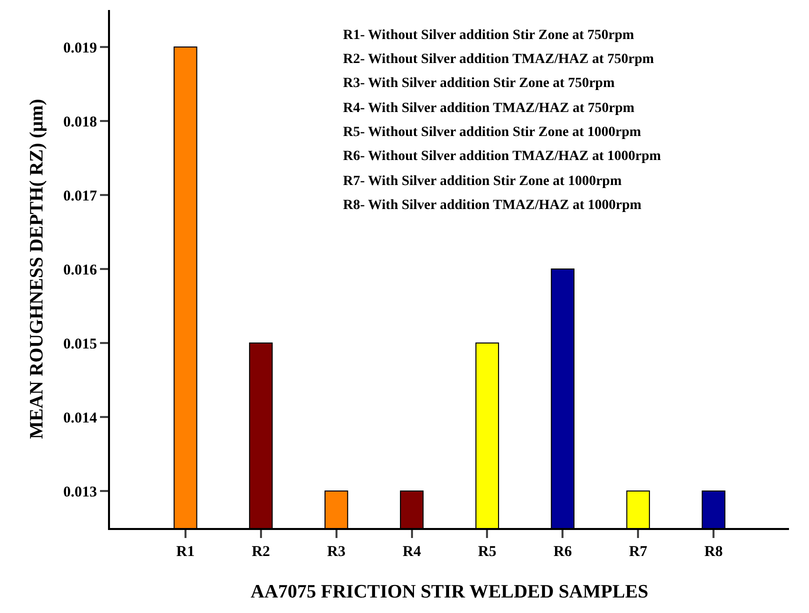 The height and width of the screenshot is (613, 809). Describe the element at coordinates (412, 552) in the screenshot. I see `x-tick-label: R4` at that location.